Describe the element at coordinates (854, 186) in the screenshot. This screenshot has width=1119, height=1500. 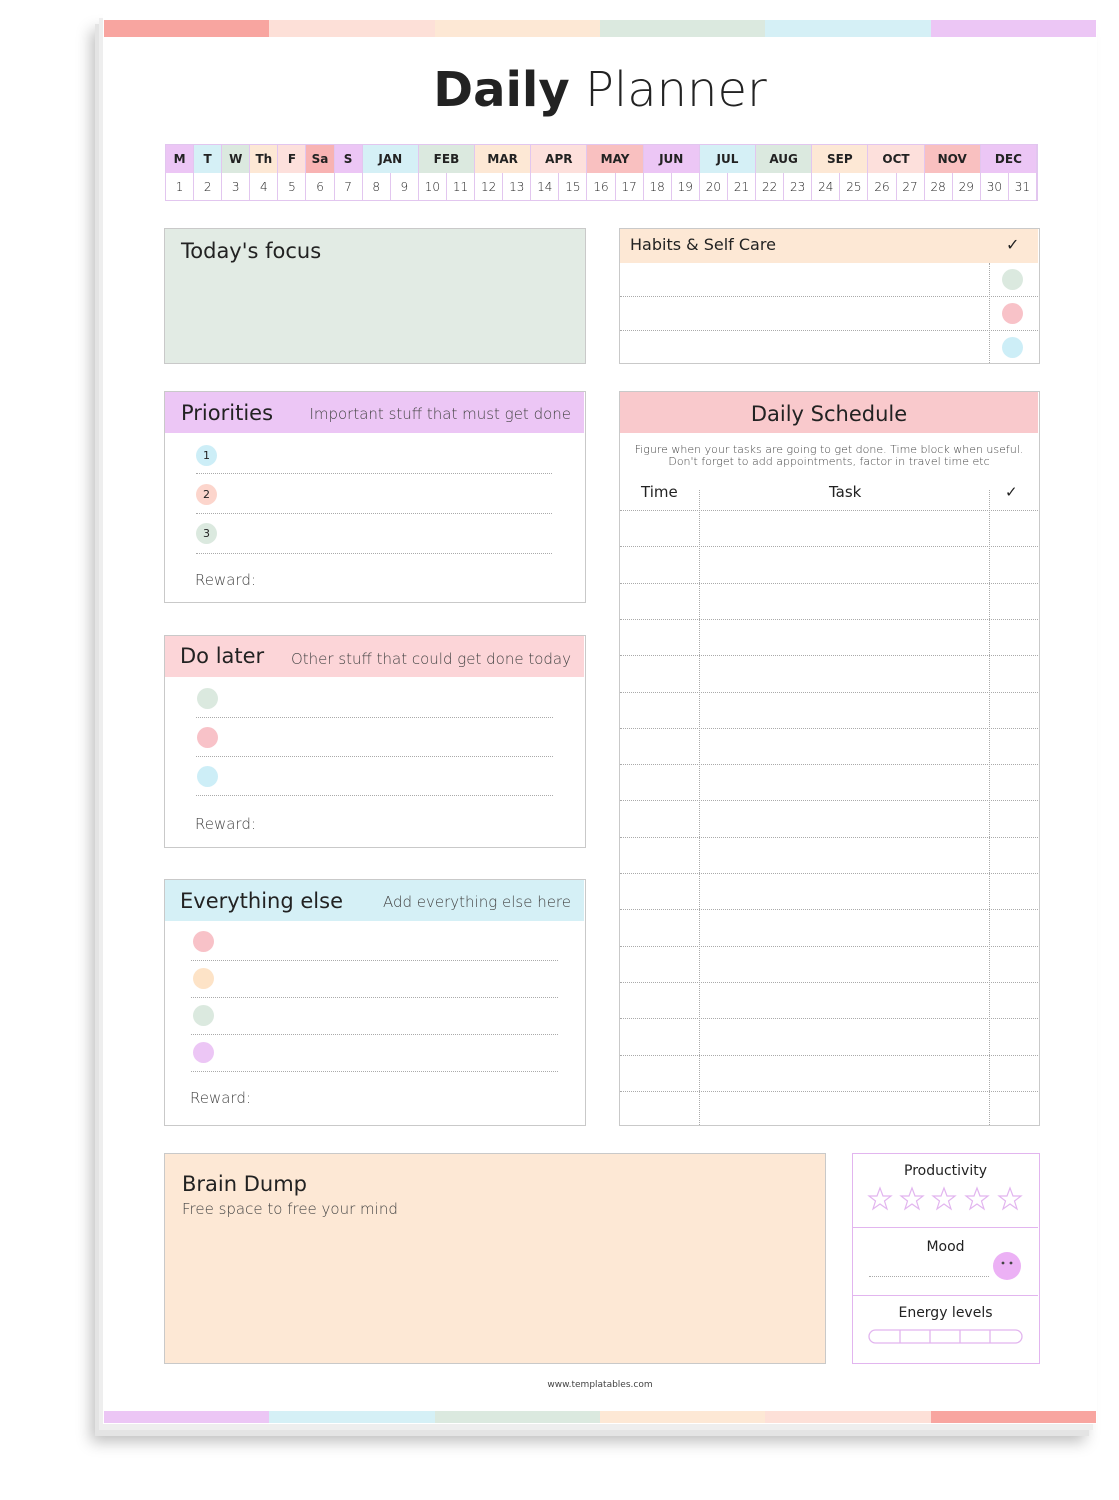
I see `day-cell: 25` at that location.